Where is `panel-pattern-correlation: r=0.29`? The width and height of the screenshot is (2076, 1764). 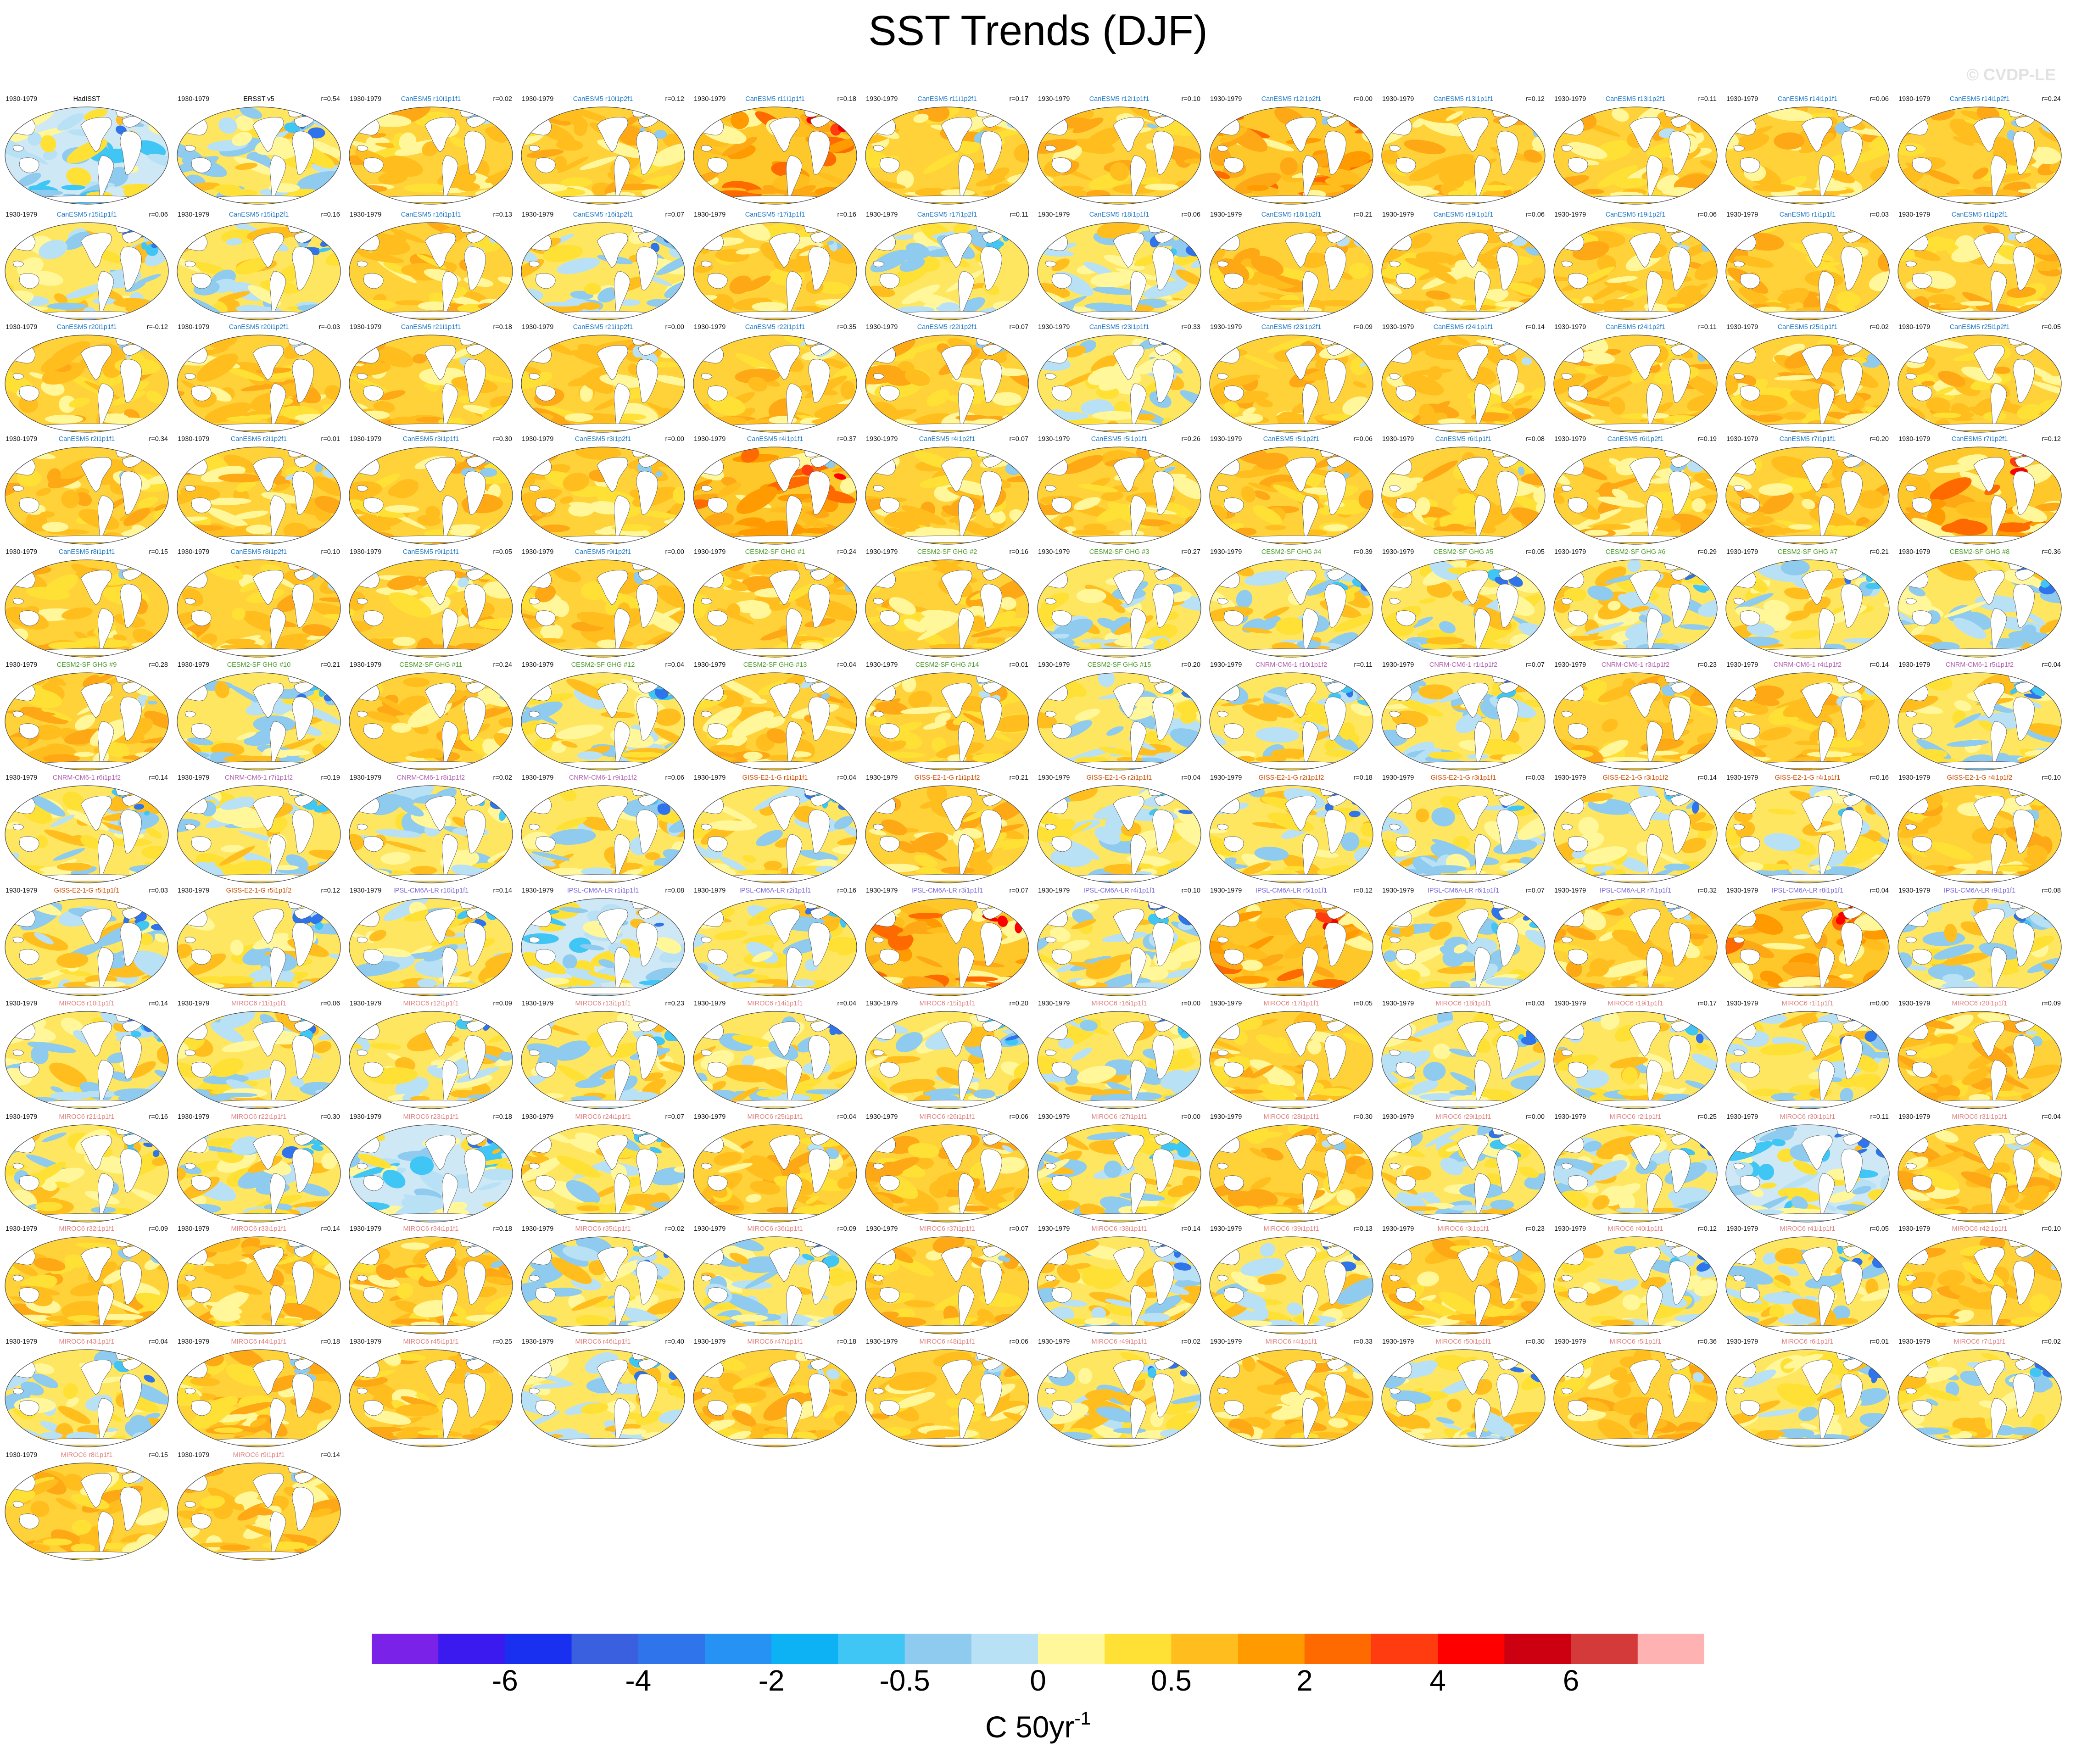
panel-pattern-correlation: r=0.29 is located at coordinates (1707, 552).